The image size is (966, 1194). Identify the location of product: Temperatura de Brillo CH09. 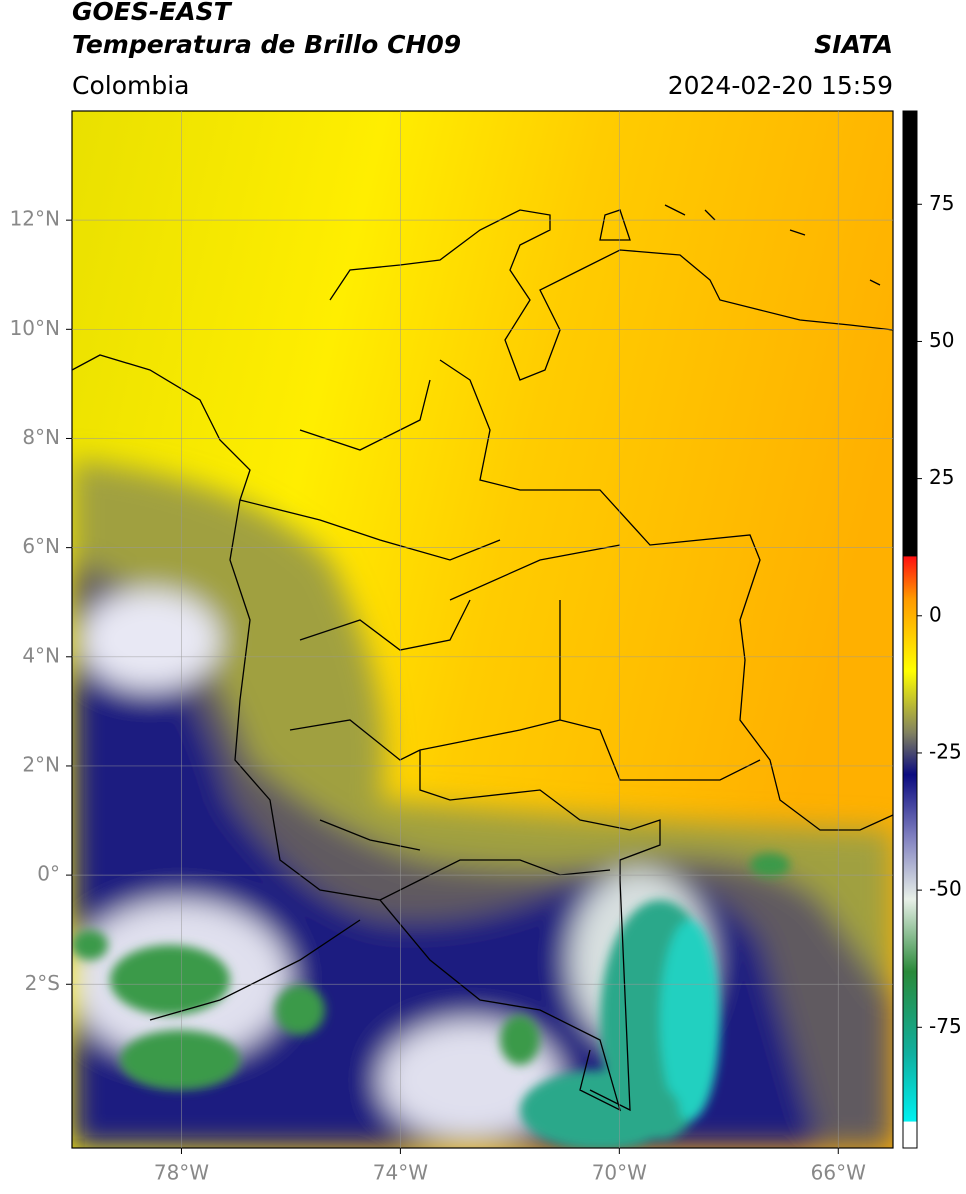
(266, 44).